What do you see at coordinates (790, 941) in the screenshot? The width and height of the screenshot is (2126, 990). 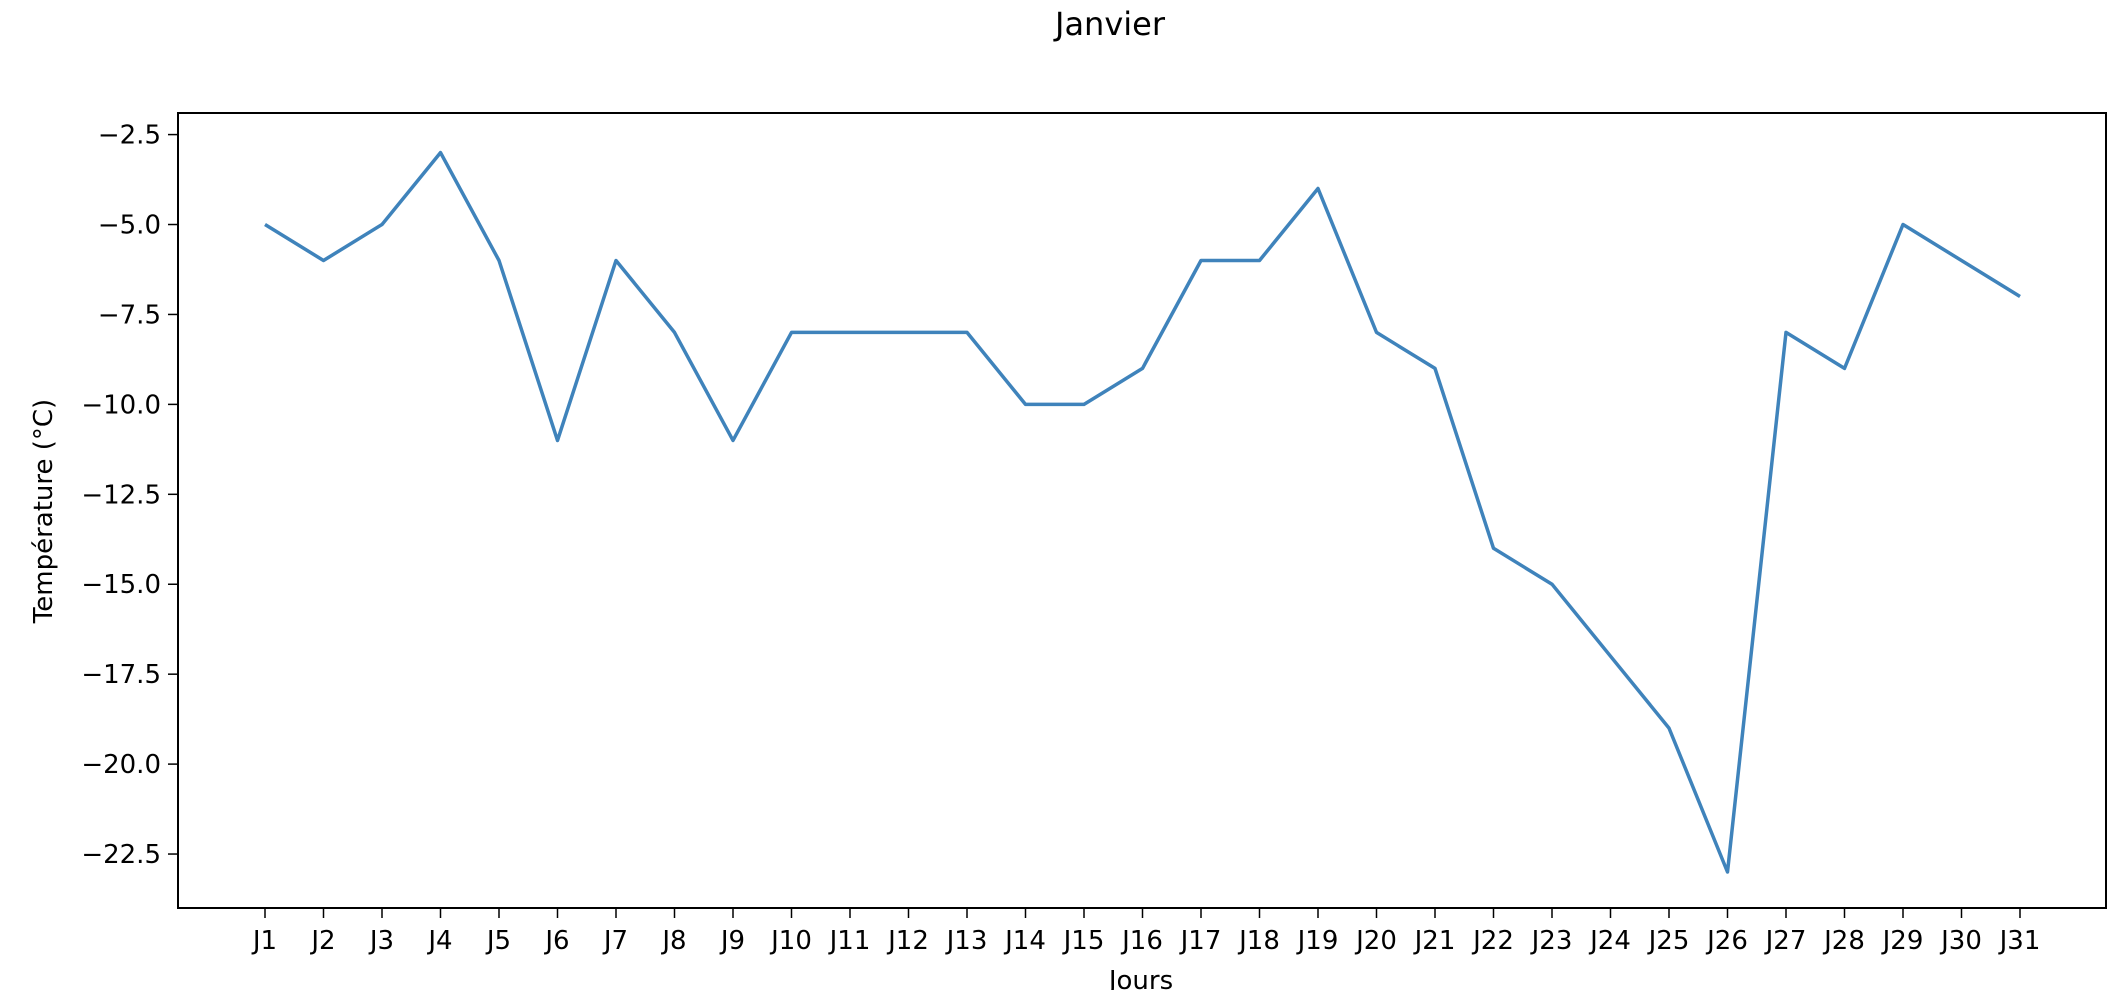 I see `x-tick-label: J10` at bounding box center [790, 941].